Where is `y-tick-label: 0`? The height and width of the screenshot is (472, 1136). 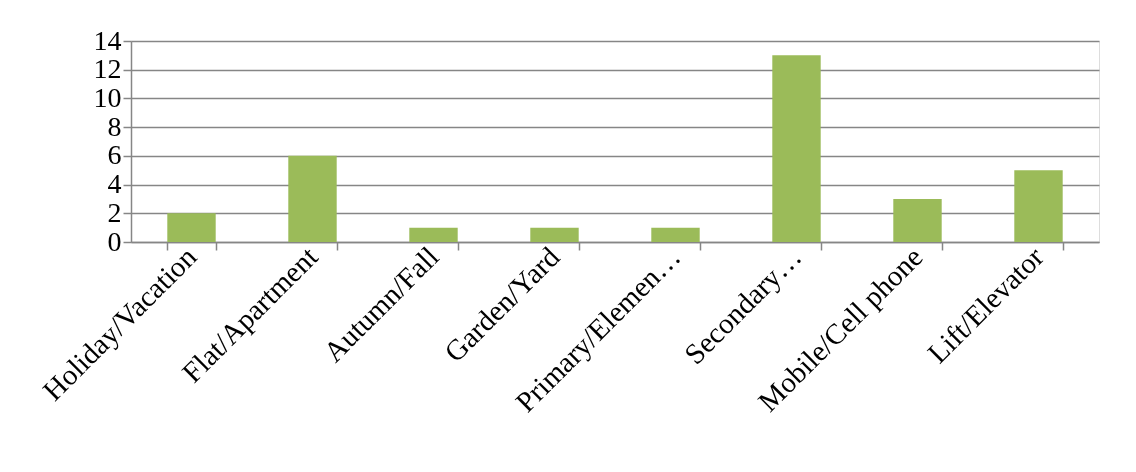
y-tick-label: 0 is located at coordinates (114, 241).